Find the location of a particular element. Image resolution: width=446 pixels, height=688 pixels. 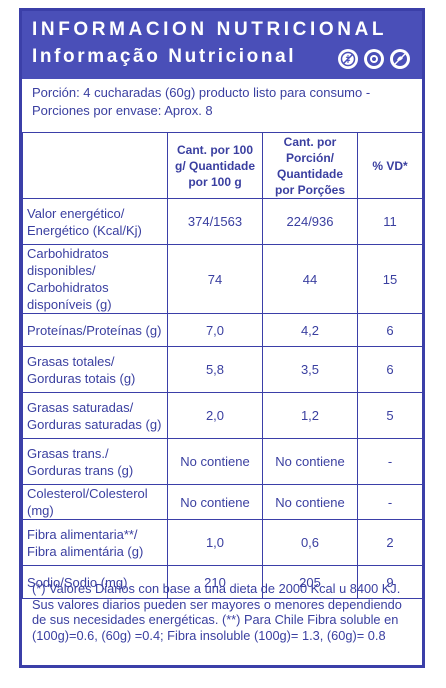

header-daily-value: % VD* is located at coordinates (390, 165).